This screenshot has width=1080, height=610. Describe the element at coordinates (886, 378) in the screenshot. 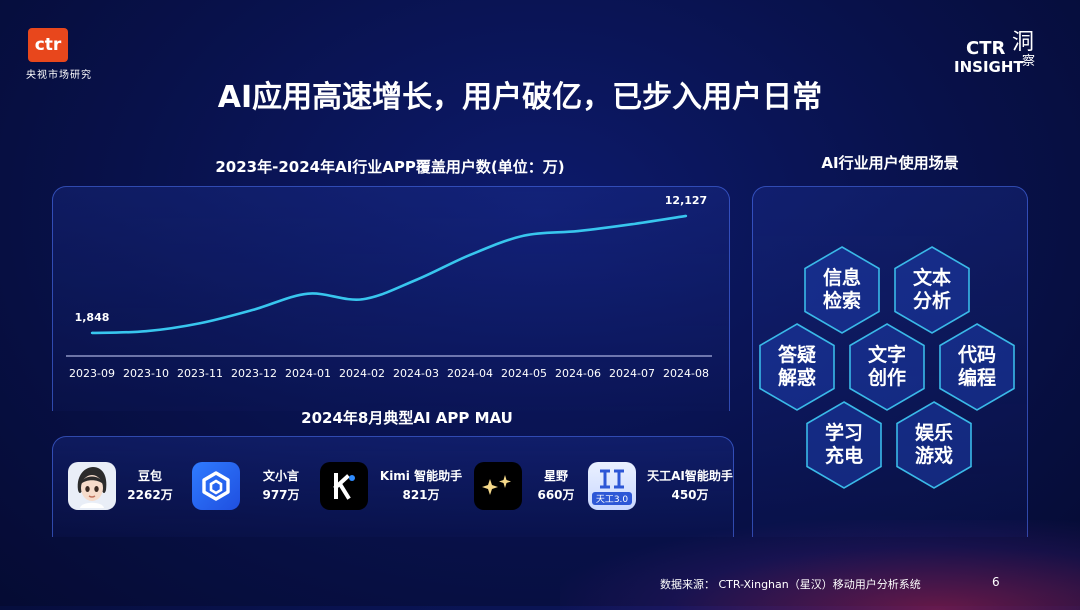

I see `scene-label: 创作` at that location.